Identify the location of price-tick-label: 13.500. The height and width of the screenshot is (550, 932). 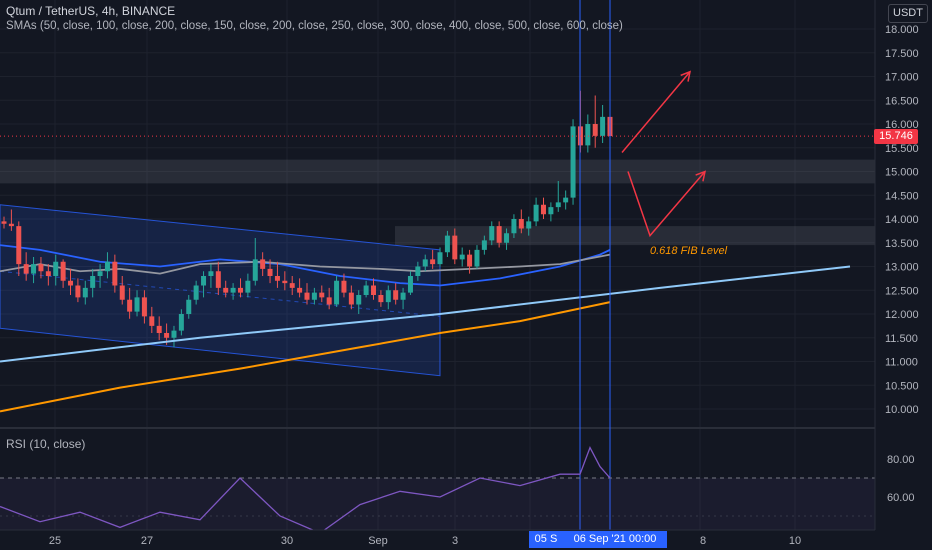
(902, 244).